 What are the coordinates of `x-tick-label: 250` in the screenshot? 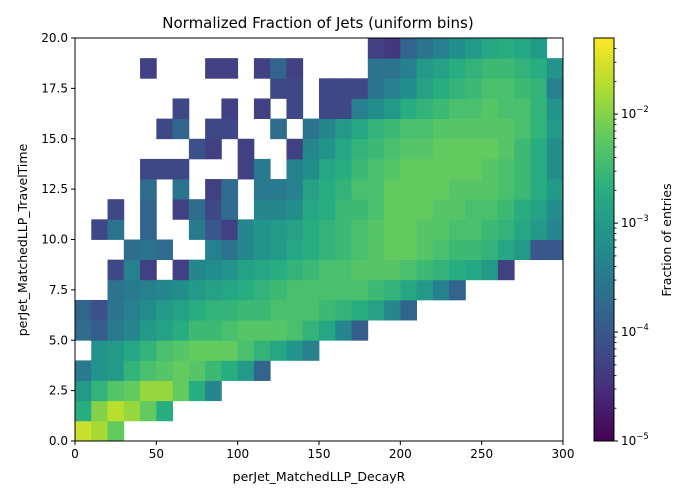 It's located at (481, 454).